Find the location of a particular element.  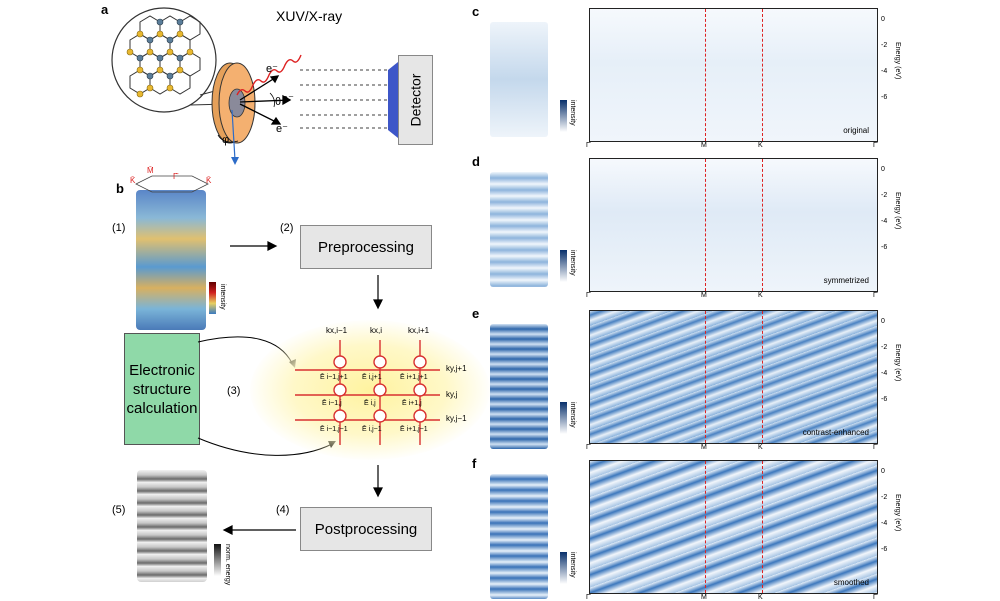

panel-e-xtick-1: M̄ is located at coordinates (704, 447).